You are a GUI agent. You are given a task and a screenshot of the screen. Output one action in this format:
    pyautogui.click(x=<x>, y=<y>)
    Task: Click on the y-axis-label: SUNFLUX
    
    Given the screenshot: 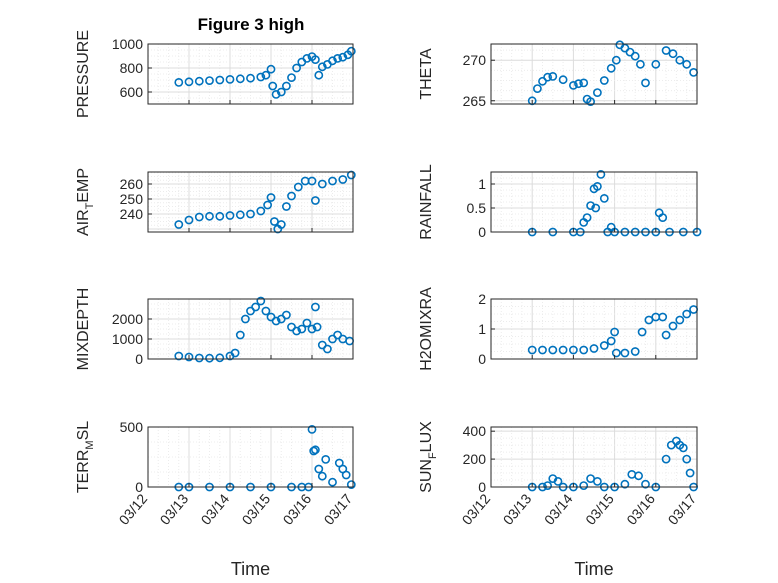 What is the action you would take?
    pyautogui.click(x=428, y=457)
    